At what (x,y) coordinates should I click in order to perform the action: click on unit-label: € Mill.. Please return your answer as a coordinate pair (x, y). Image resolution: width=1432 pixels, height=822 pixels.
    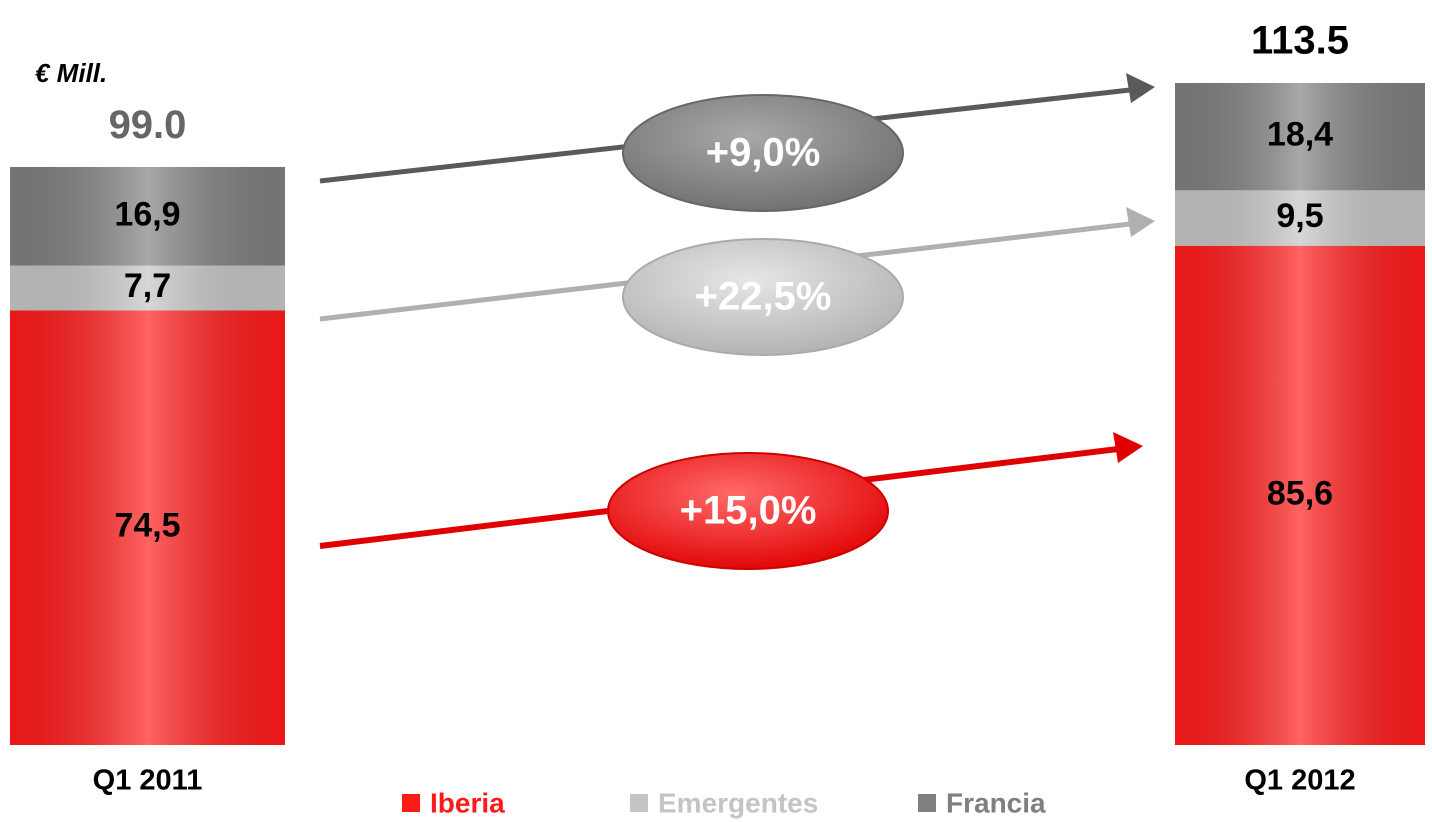
    Looking at the image, I should click on (71, 73).